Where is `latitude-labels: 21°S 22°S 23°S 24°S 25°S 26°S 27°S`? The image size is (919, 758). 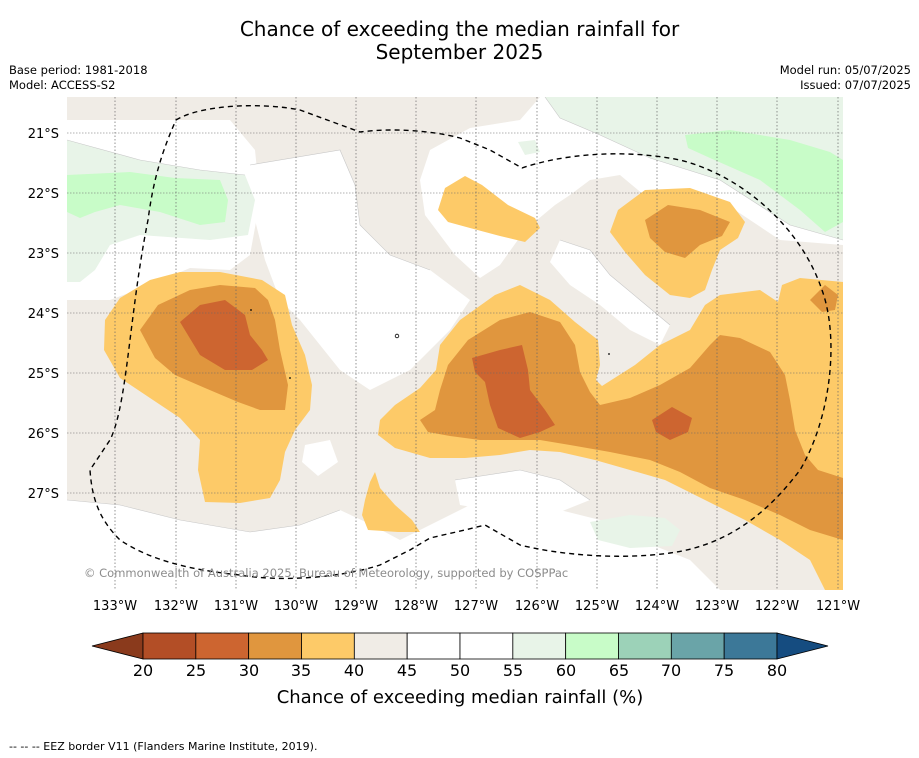
latitude-labels: 21°S 22°S 23°S 24°S 25°S 26°S 27°S is located at coordinates (43, 314).